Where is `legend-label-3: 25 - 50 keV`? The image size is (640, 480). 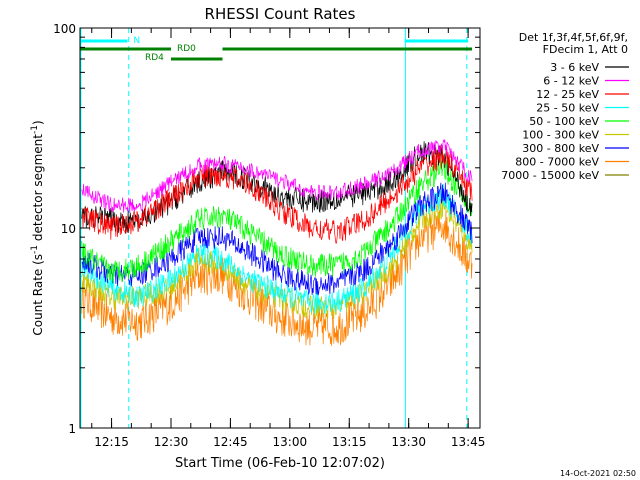
legend-label-3: 25 - 50 keV is located at coordinates (567, 108).